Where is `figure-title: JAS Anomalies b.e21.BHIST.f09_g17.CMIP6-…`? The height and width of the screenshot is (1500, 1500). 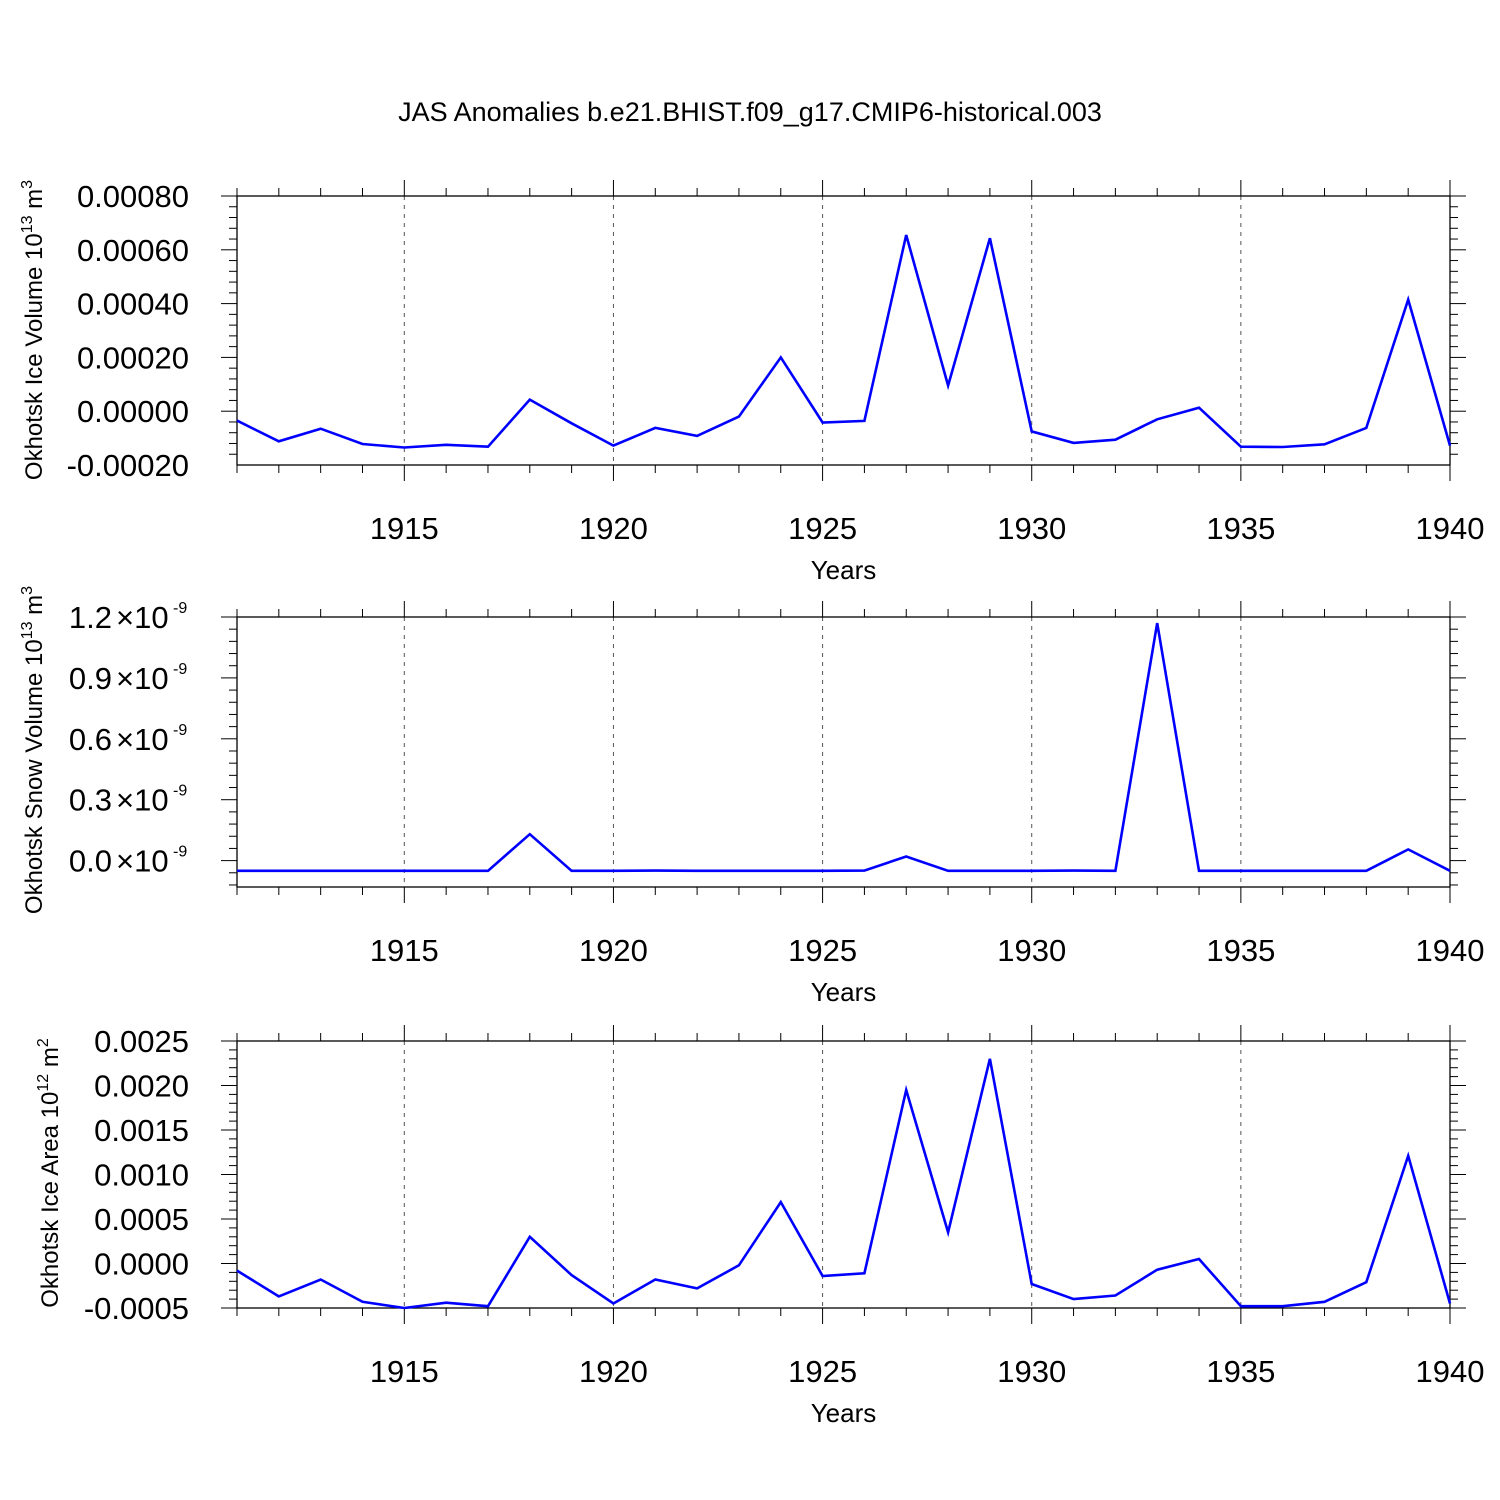 figure-title: JAS Anomalies b.e21.BHIST.f09_g17.CMIP6-… is located at coordinates (750, 112).